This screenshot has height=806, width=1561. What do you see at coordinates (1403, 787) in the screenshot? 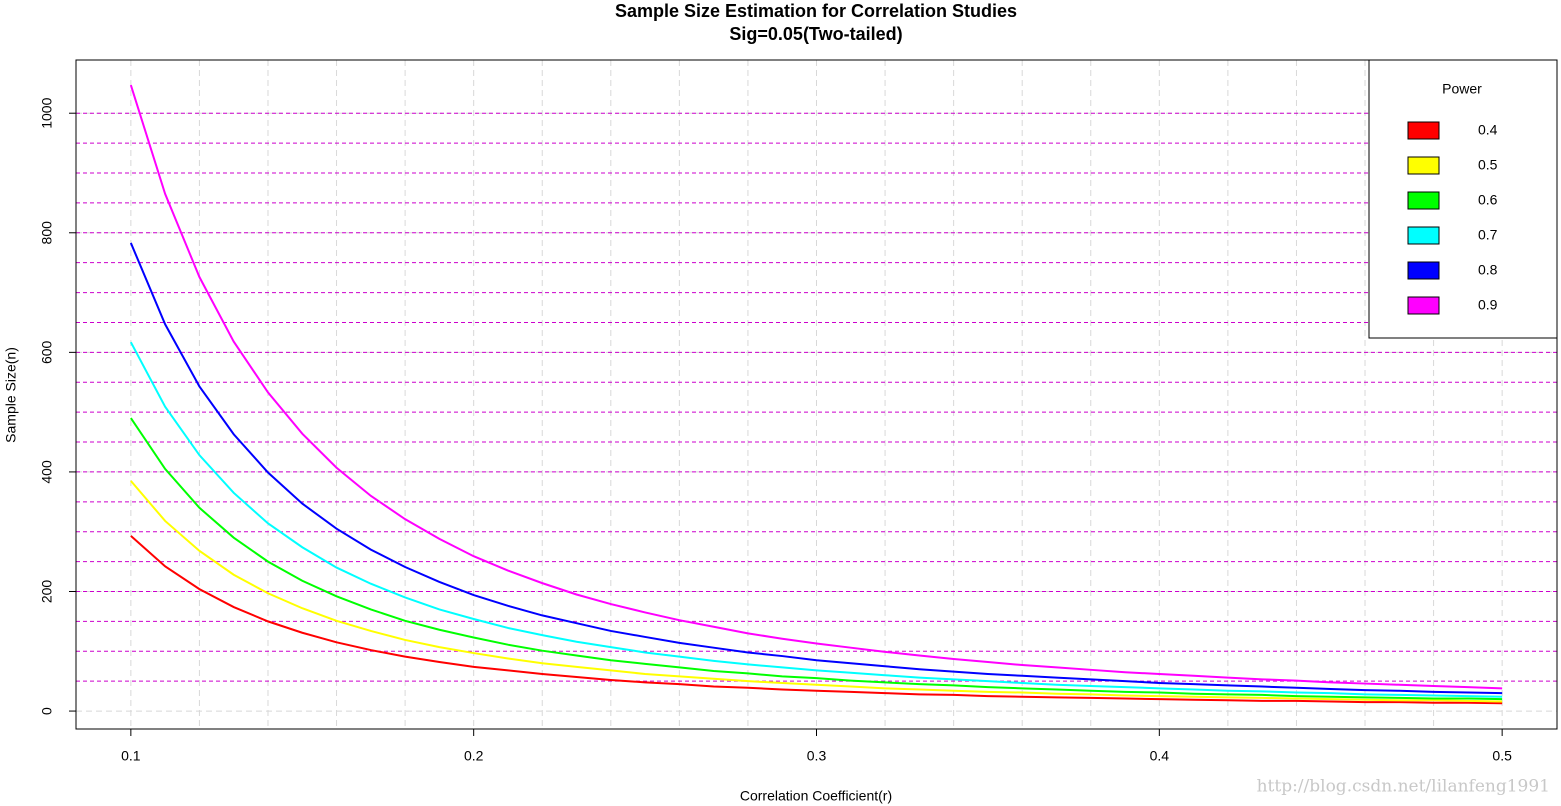
I see `watermark: http://blog.csdn.net/lilanfeng1991` at bounding box center [1403, 787].